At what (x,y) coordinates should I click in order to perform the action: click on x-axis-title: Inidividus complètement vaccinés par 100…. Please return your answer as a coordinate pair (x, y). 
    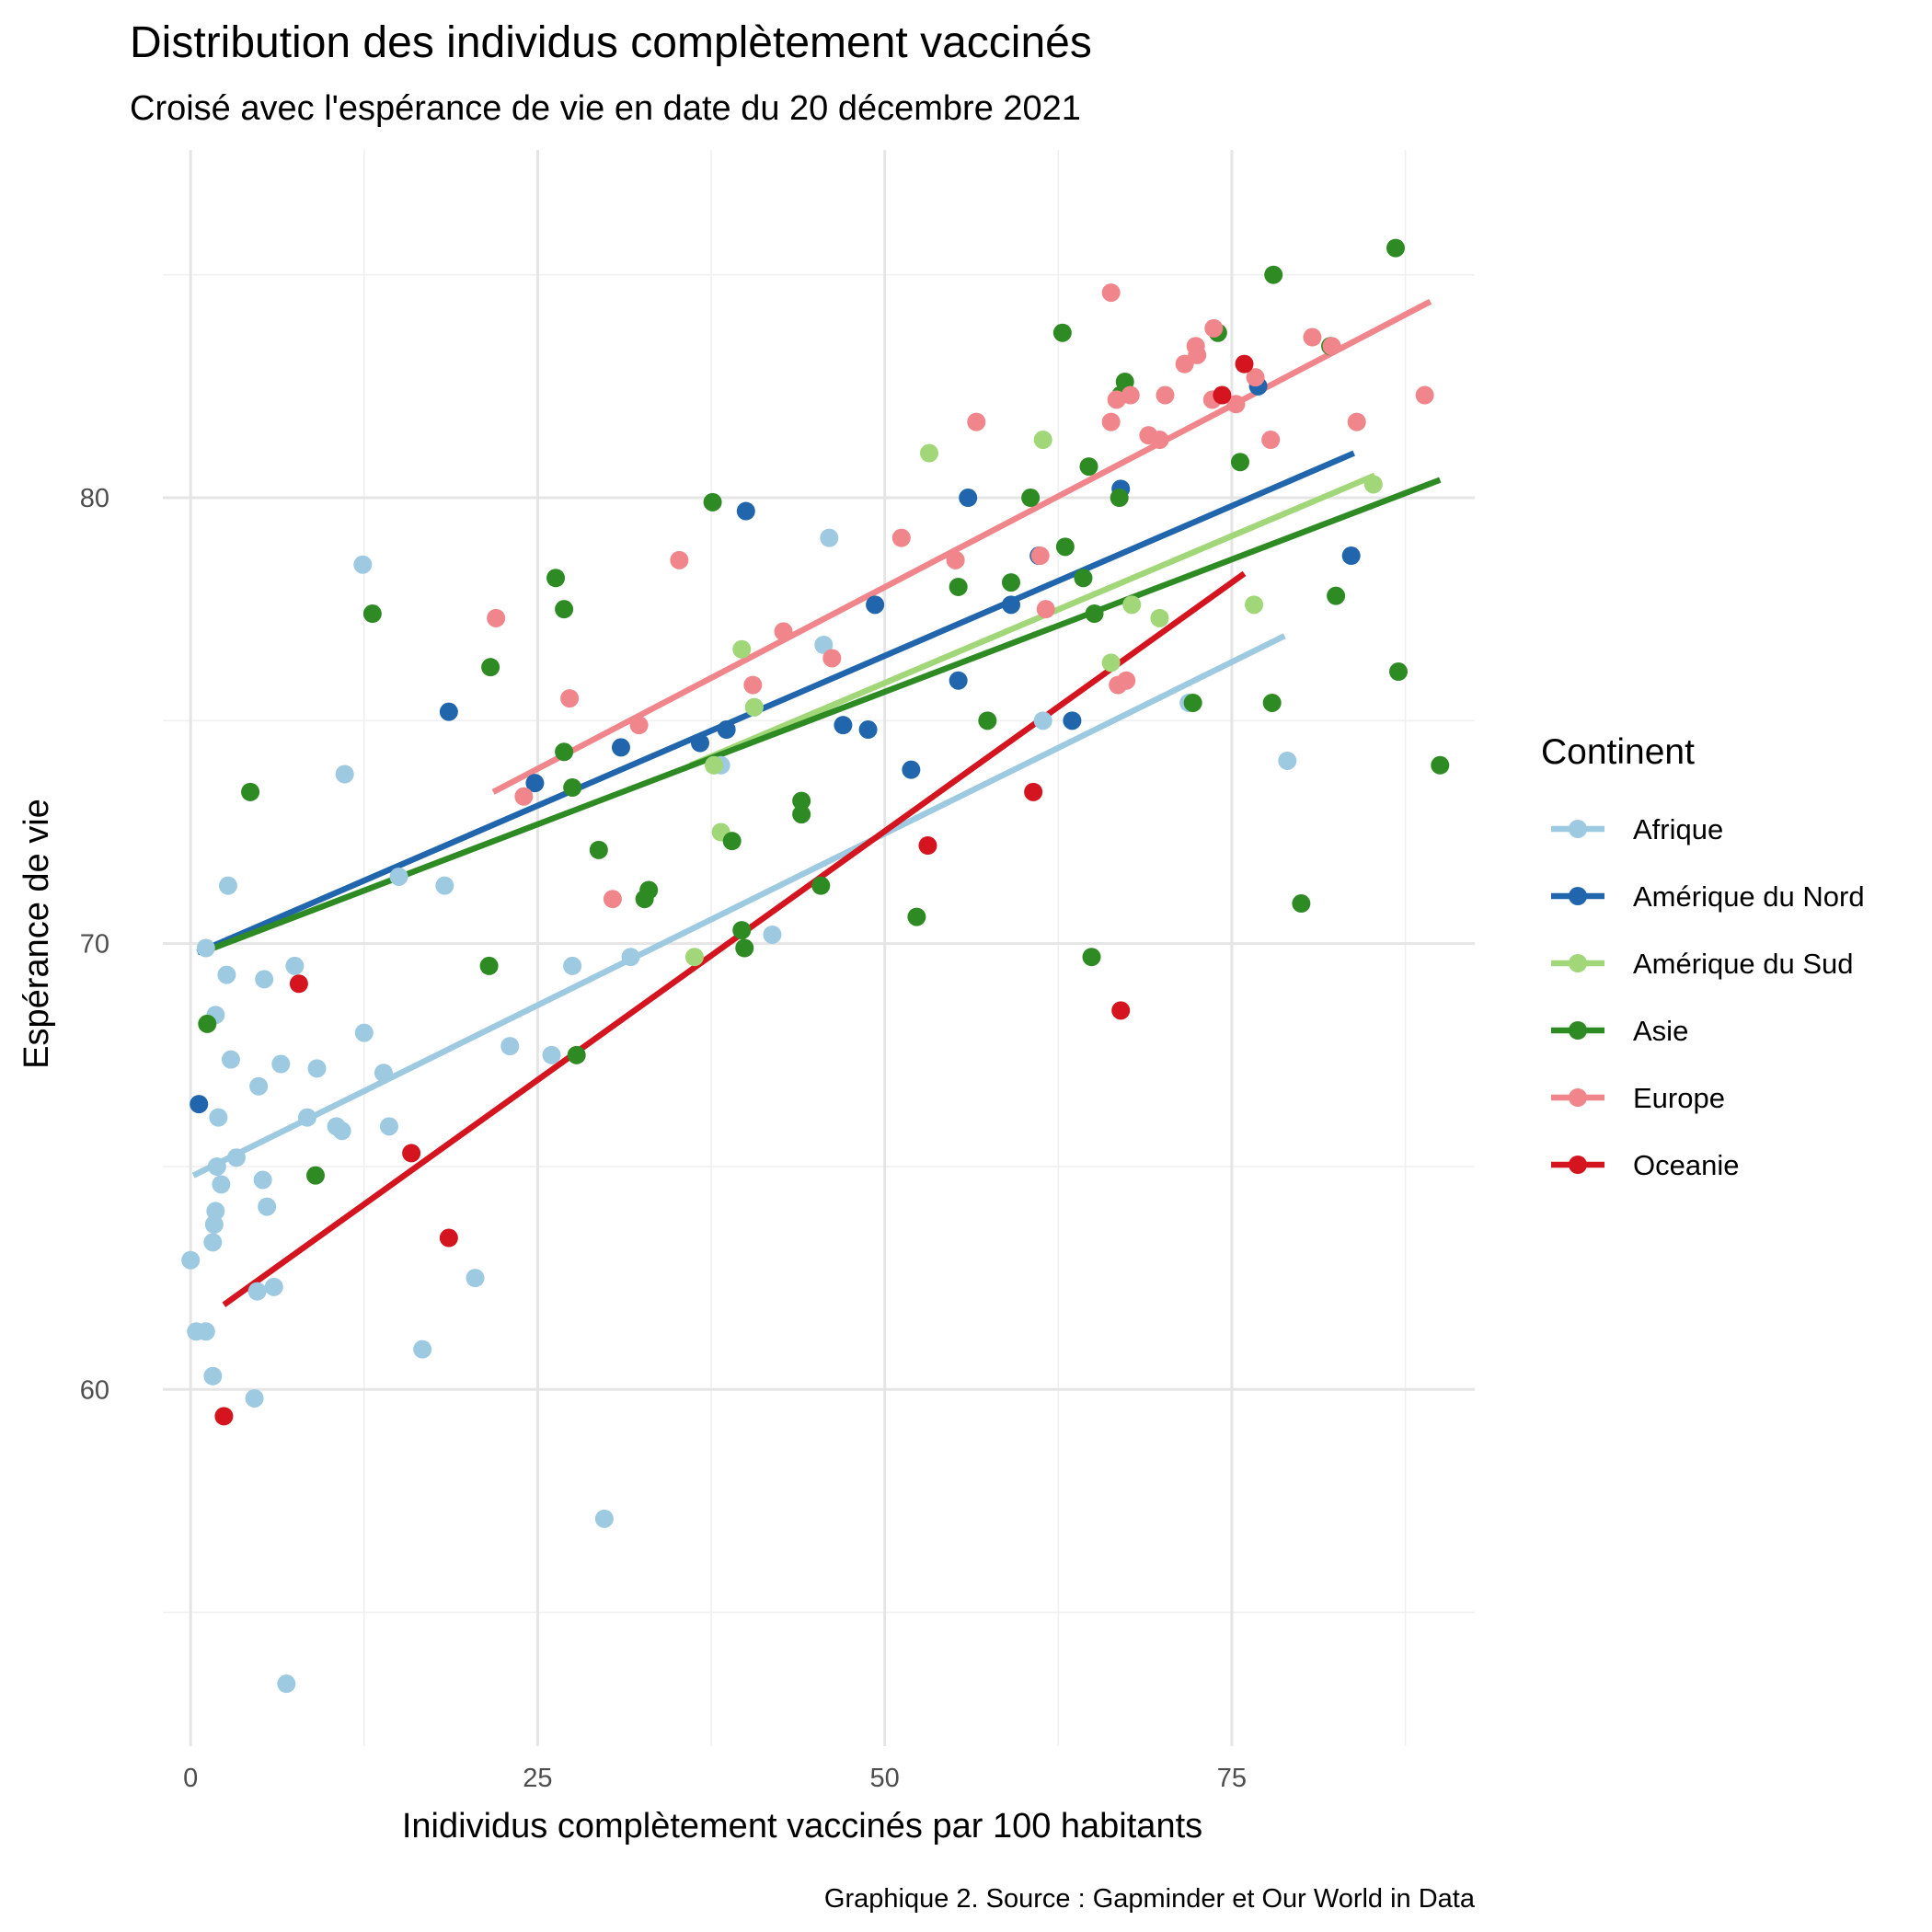
    Looking at the image, I should click on (802, 1826).